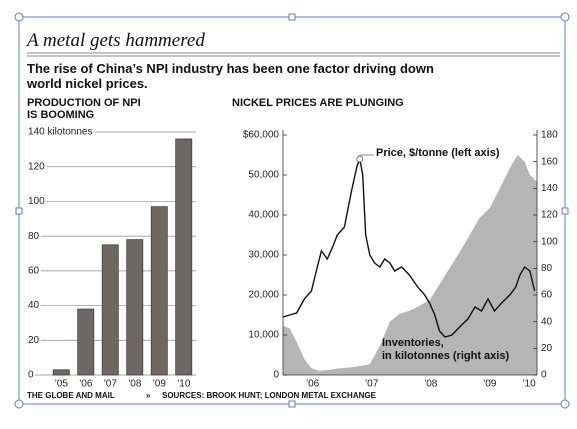 This screenshot has height=429, width=577. Describe the element at coordinates (549, 161) in the screenshot. I see `y2-tick-label: 160` at that location.